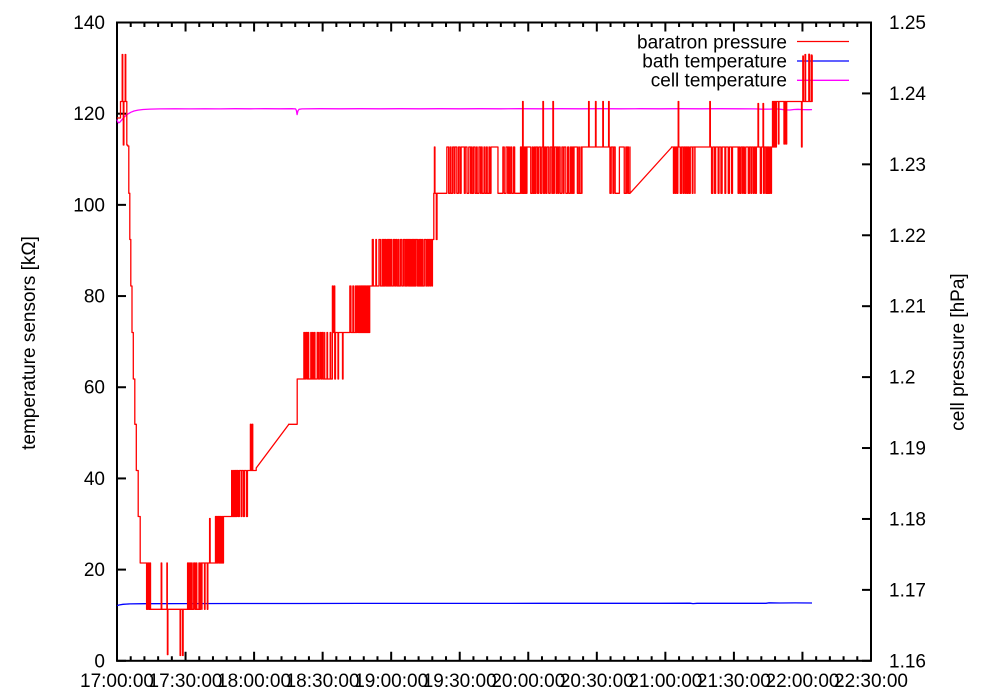 The image size is (1000, 700). Describe the element at coordinates (907, 94) in the screenshot. I see `svg-text: 1.24` at that location.